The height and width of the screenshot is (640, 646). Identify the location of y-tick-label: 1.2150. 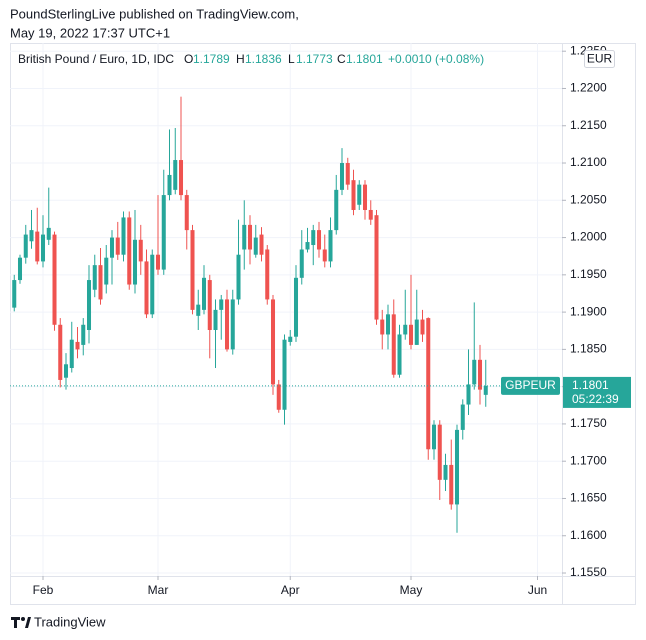
(588, 125).